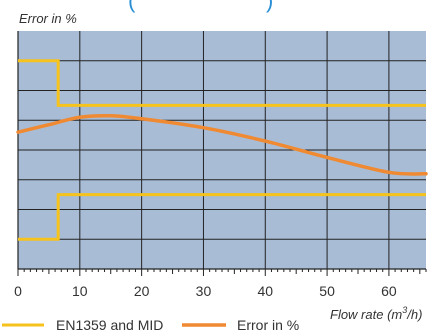  I want to click on x-tick-label-5: 50, so click(327, 291).